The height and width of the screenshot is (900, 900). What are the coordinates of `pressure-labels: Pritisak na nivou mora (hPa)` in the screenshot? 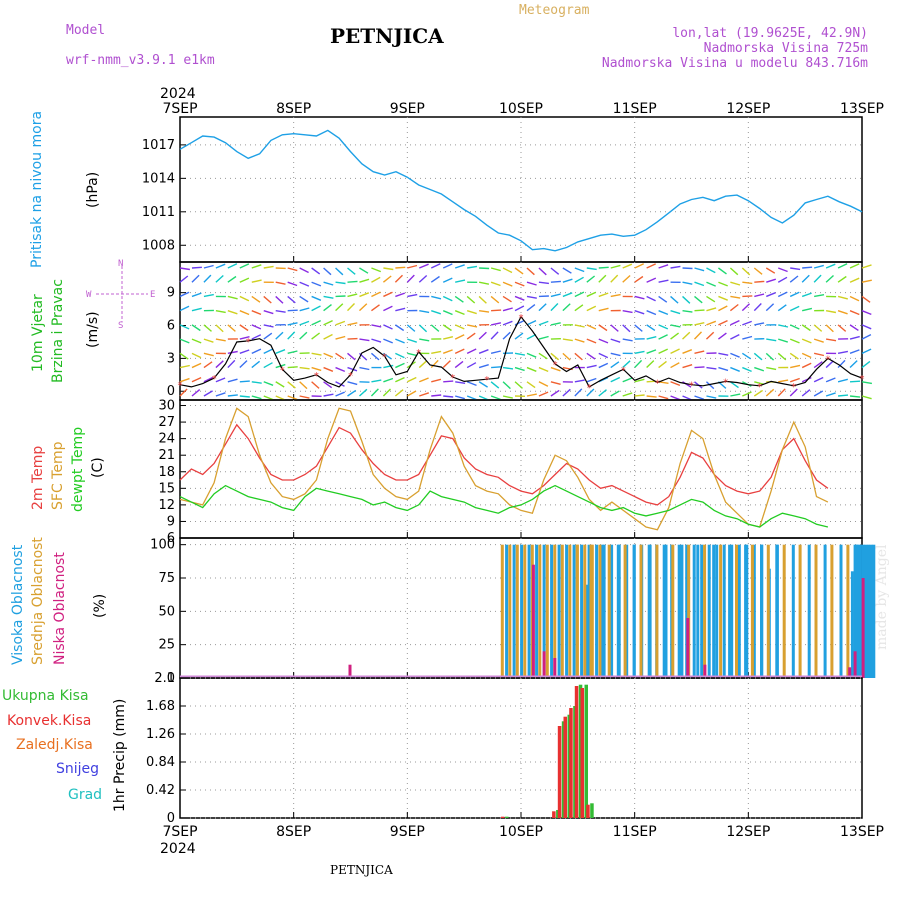 It's located at (65, 189).